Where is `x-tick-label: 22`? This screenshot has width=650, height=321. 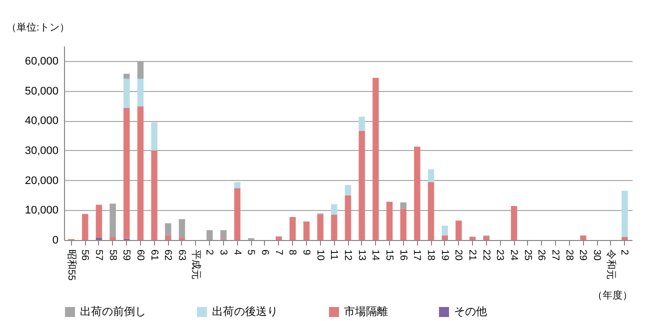
x-tick-label: 22 is located at coordinates (486, 256).